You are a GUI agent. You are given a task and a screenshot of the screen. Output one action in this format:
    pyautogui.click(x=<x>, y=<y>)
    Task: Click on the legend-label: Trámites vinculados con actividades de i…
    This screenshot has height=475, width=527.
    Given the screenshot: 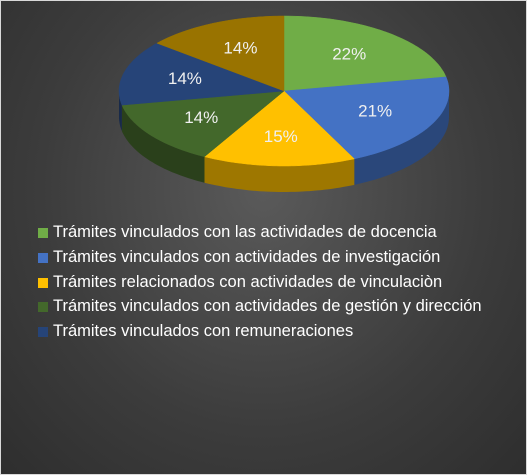 What is the action you would take?
    pyautogui.click(x=247, y=256)
    